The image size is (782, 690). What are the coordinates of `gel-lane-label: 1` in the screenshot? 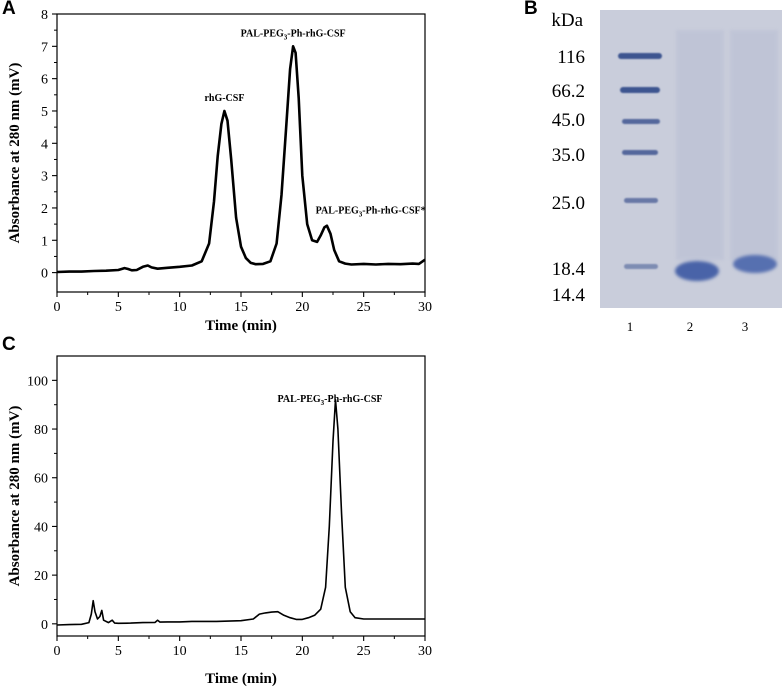 It's located at (630, 326).